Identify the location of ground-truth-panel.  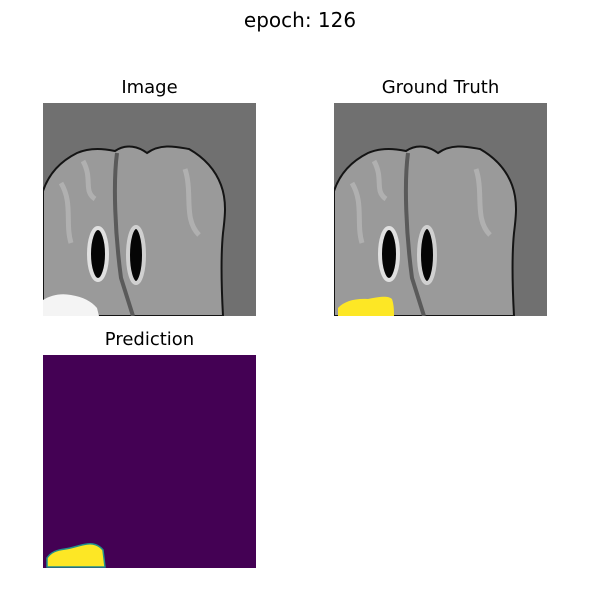
(440, 209).